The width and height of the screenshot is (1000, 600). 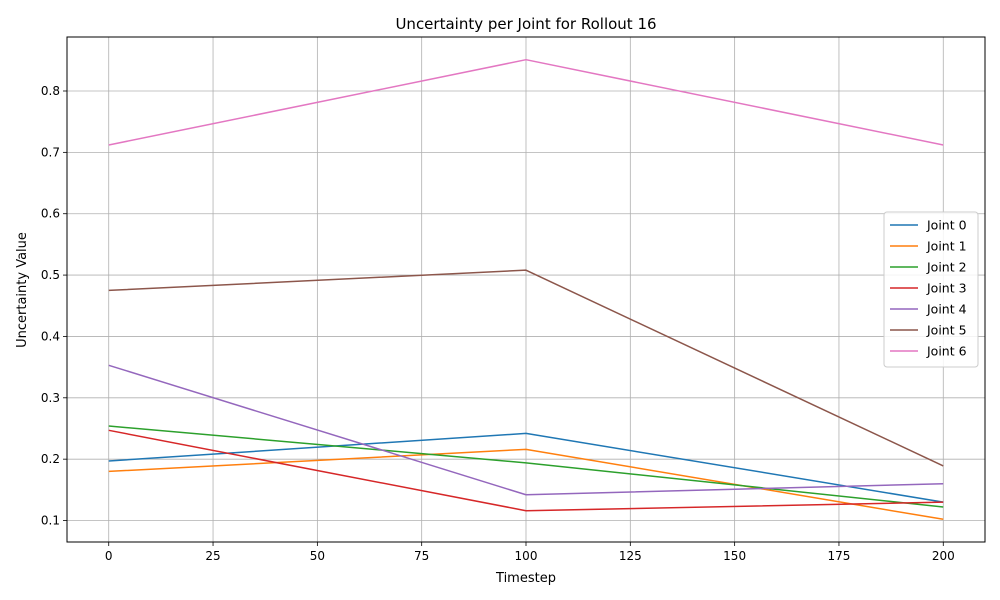 What do you see at coordinates (421, 556) in the screenshot?
I see `x-tick-label: 75` at bounding box center [421, 556].